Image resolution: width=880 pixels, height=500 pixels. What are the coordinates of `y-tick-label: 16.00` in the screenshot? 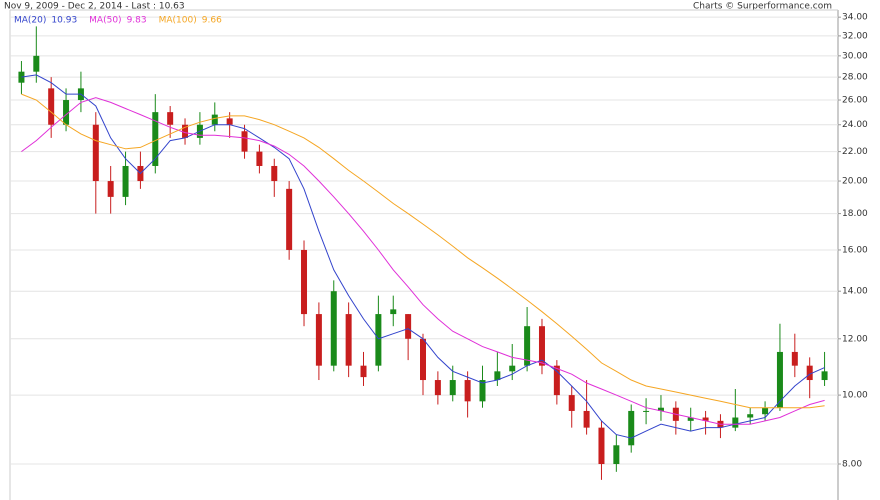 It's located at (855, 250).